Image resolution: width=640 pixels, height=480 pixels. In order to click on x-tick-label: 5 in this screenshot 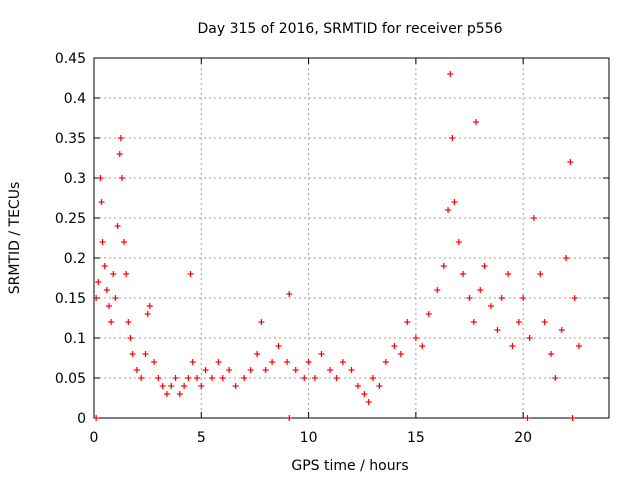, I will do `click(201, 438)`.